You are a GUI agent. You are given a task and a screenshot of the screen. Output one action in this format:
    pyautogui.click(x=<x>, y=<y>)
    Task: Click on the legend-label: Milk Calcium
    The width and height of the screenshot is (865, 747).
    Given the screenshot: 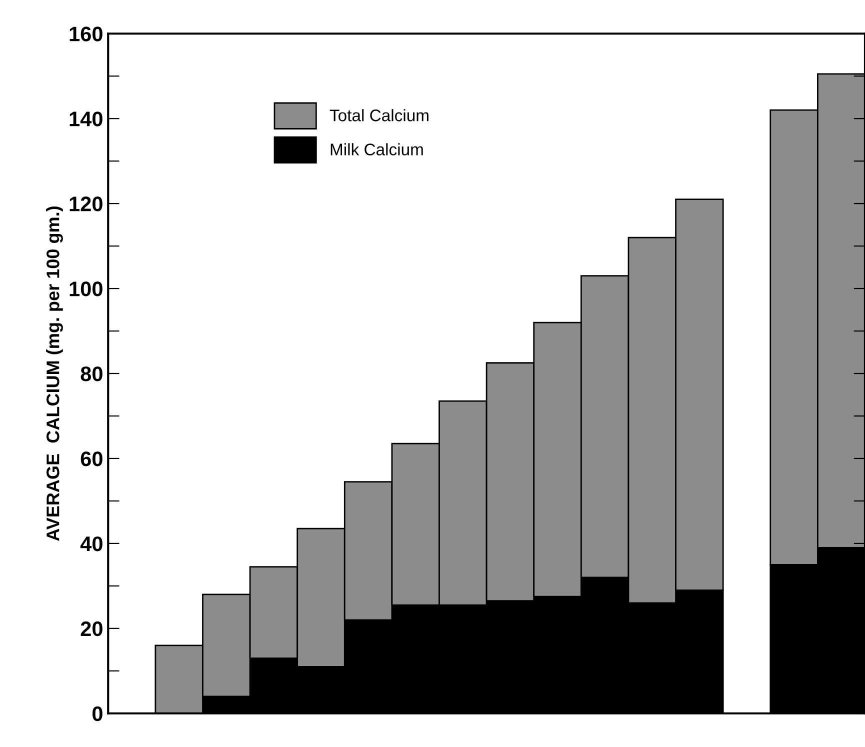 What is the action you would take?
    pyautogui.click(x=376, y=149)
    